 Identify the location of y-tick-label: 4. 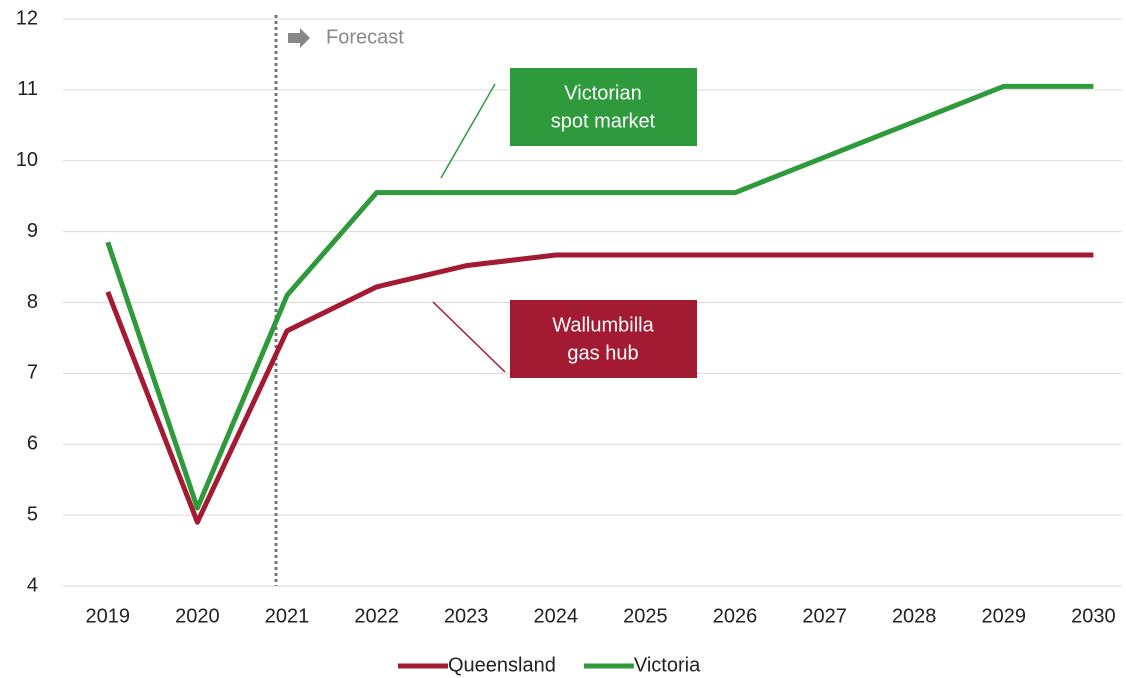
(32, 585).